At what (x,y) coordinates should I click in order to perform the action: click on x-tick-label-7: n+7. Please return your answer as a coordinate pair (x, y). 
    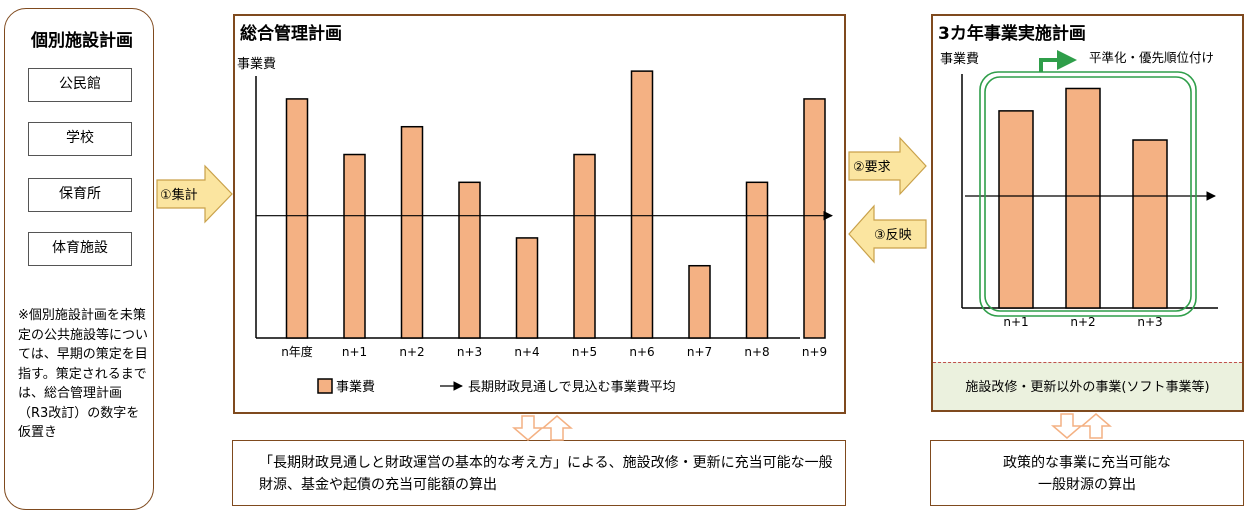
    Looking at the image, I should click on (699, 352).